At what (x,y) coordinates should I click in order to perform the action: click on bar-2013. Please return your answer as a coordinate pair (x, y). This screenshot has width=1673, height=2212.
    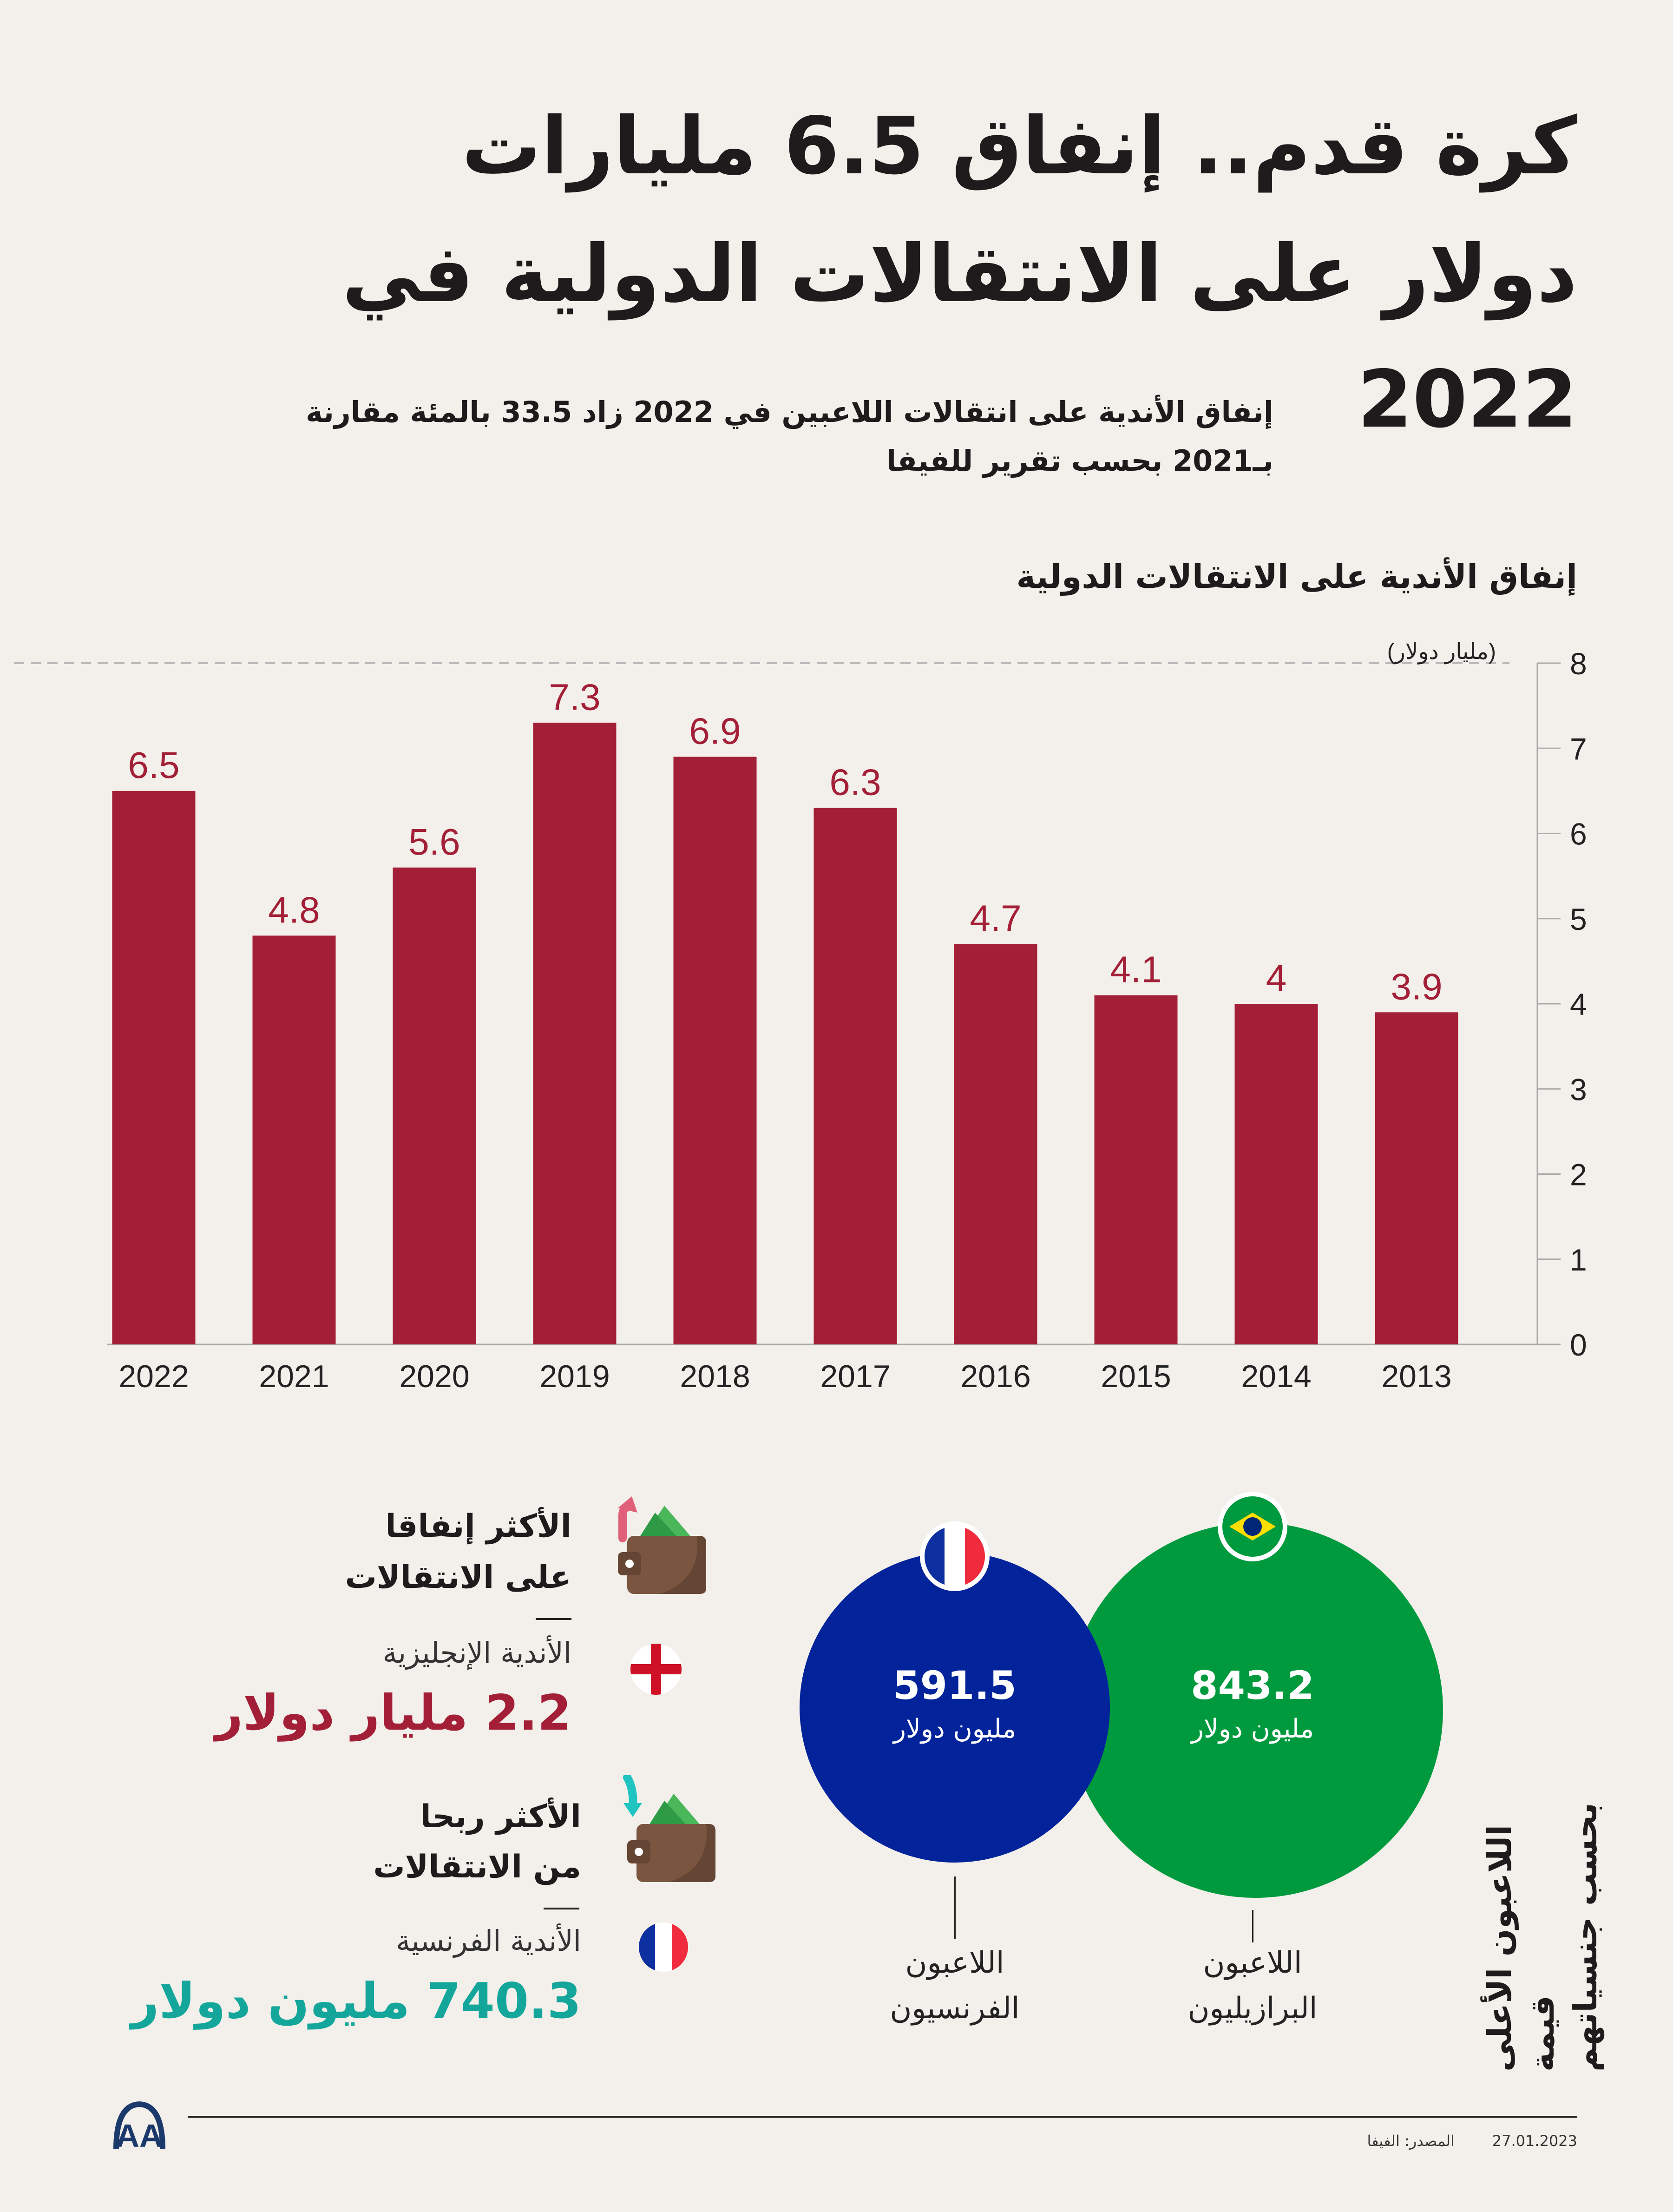
    Looking at the image, I should click on (1416, 1178).